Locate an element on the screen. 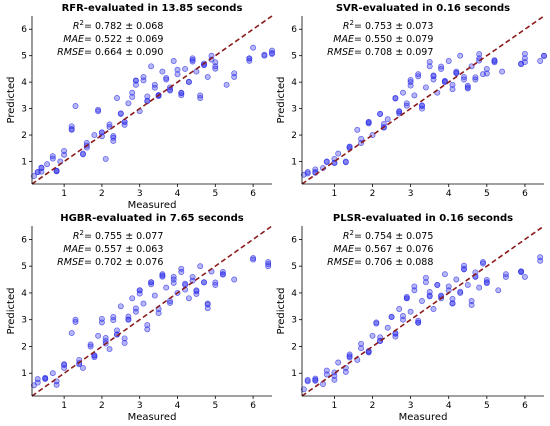 This screenshot has height=426, width=550. stat-value: = 0.755 ± 0.077 is located at coordinates (123, 236).